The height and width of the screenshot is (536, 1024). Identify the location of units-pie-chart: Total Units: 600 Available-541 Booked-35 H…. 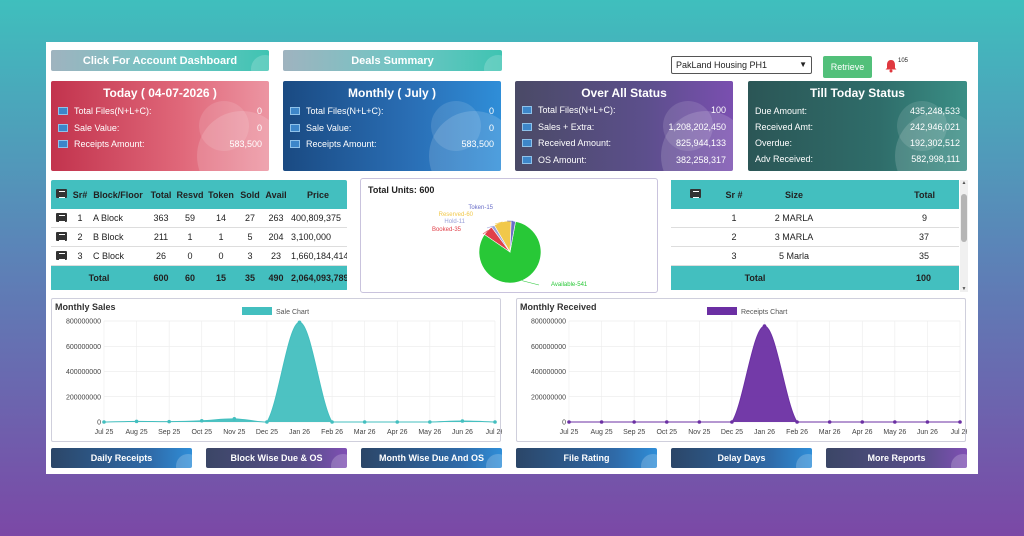
(509, 235).